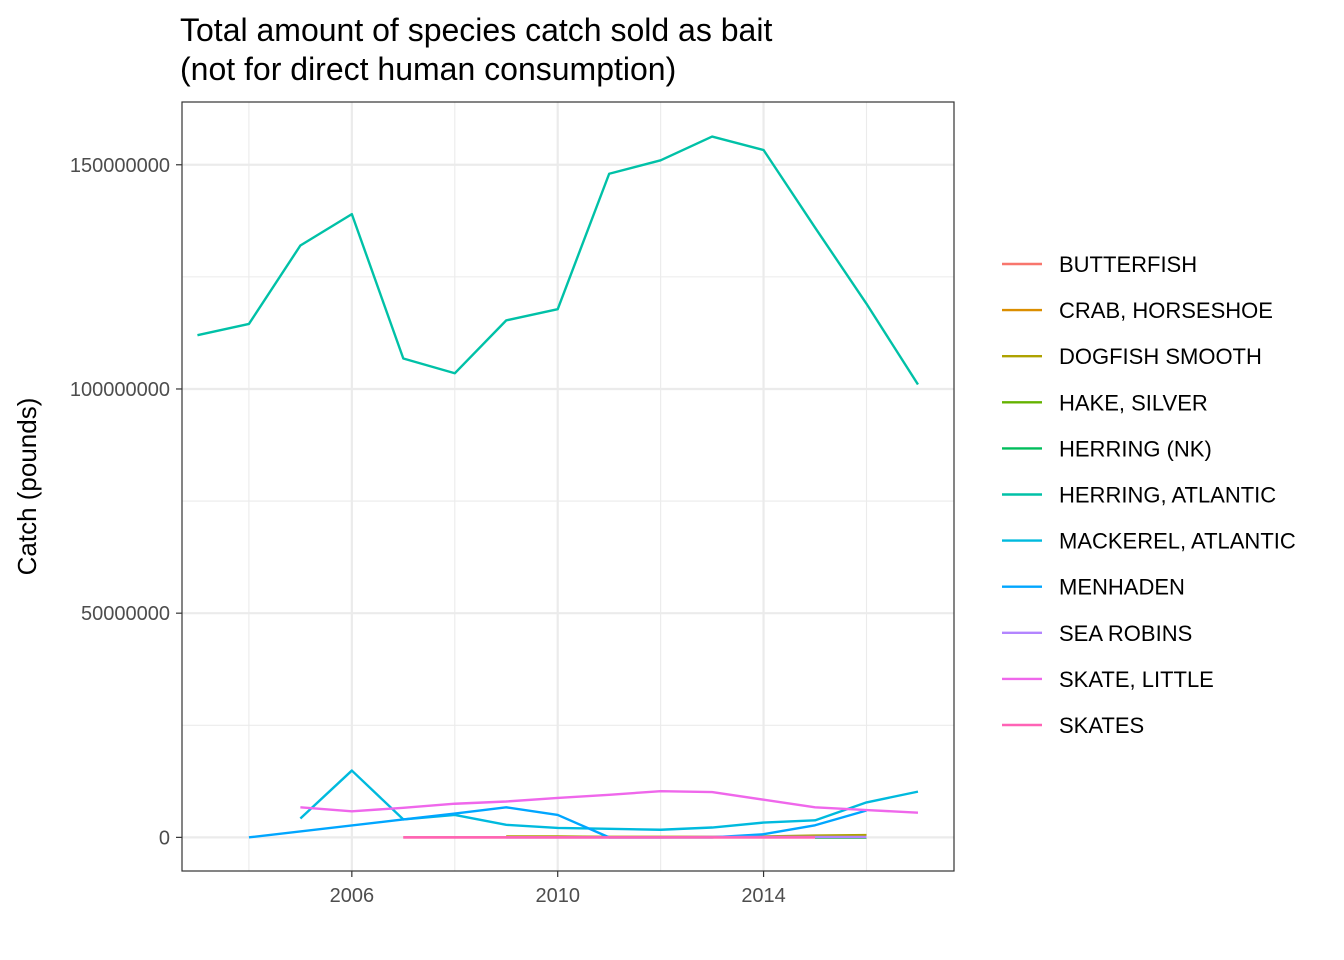 The height and width of the screenshot is (960, 1344). I want to click on y-tick-label: 0, so click(164, 838).